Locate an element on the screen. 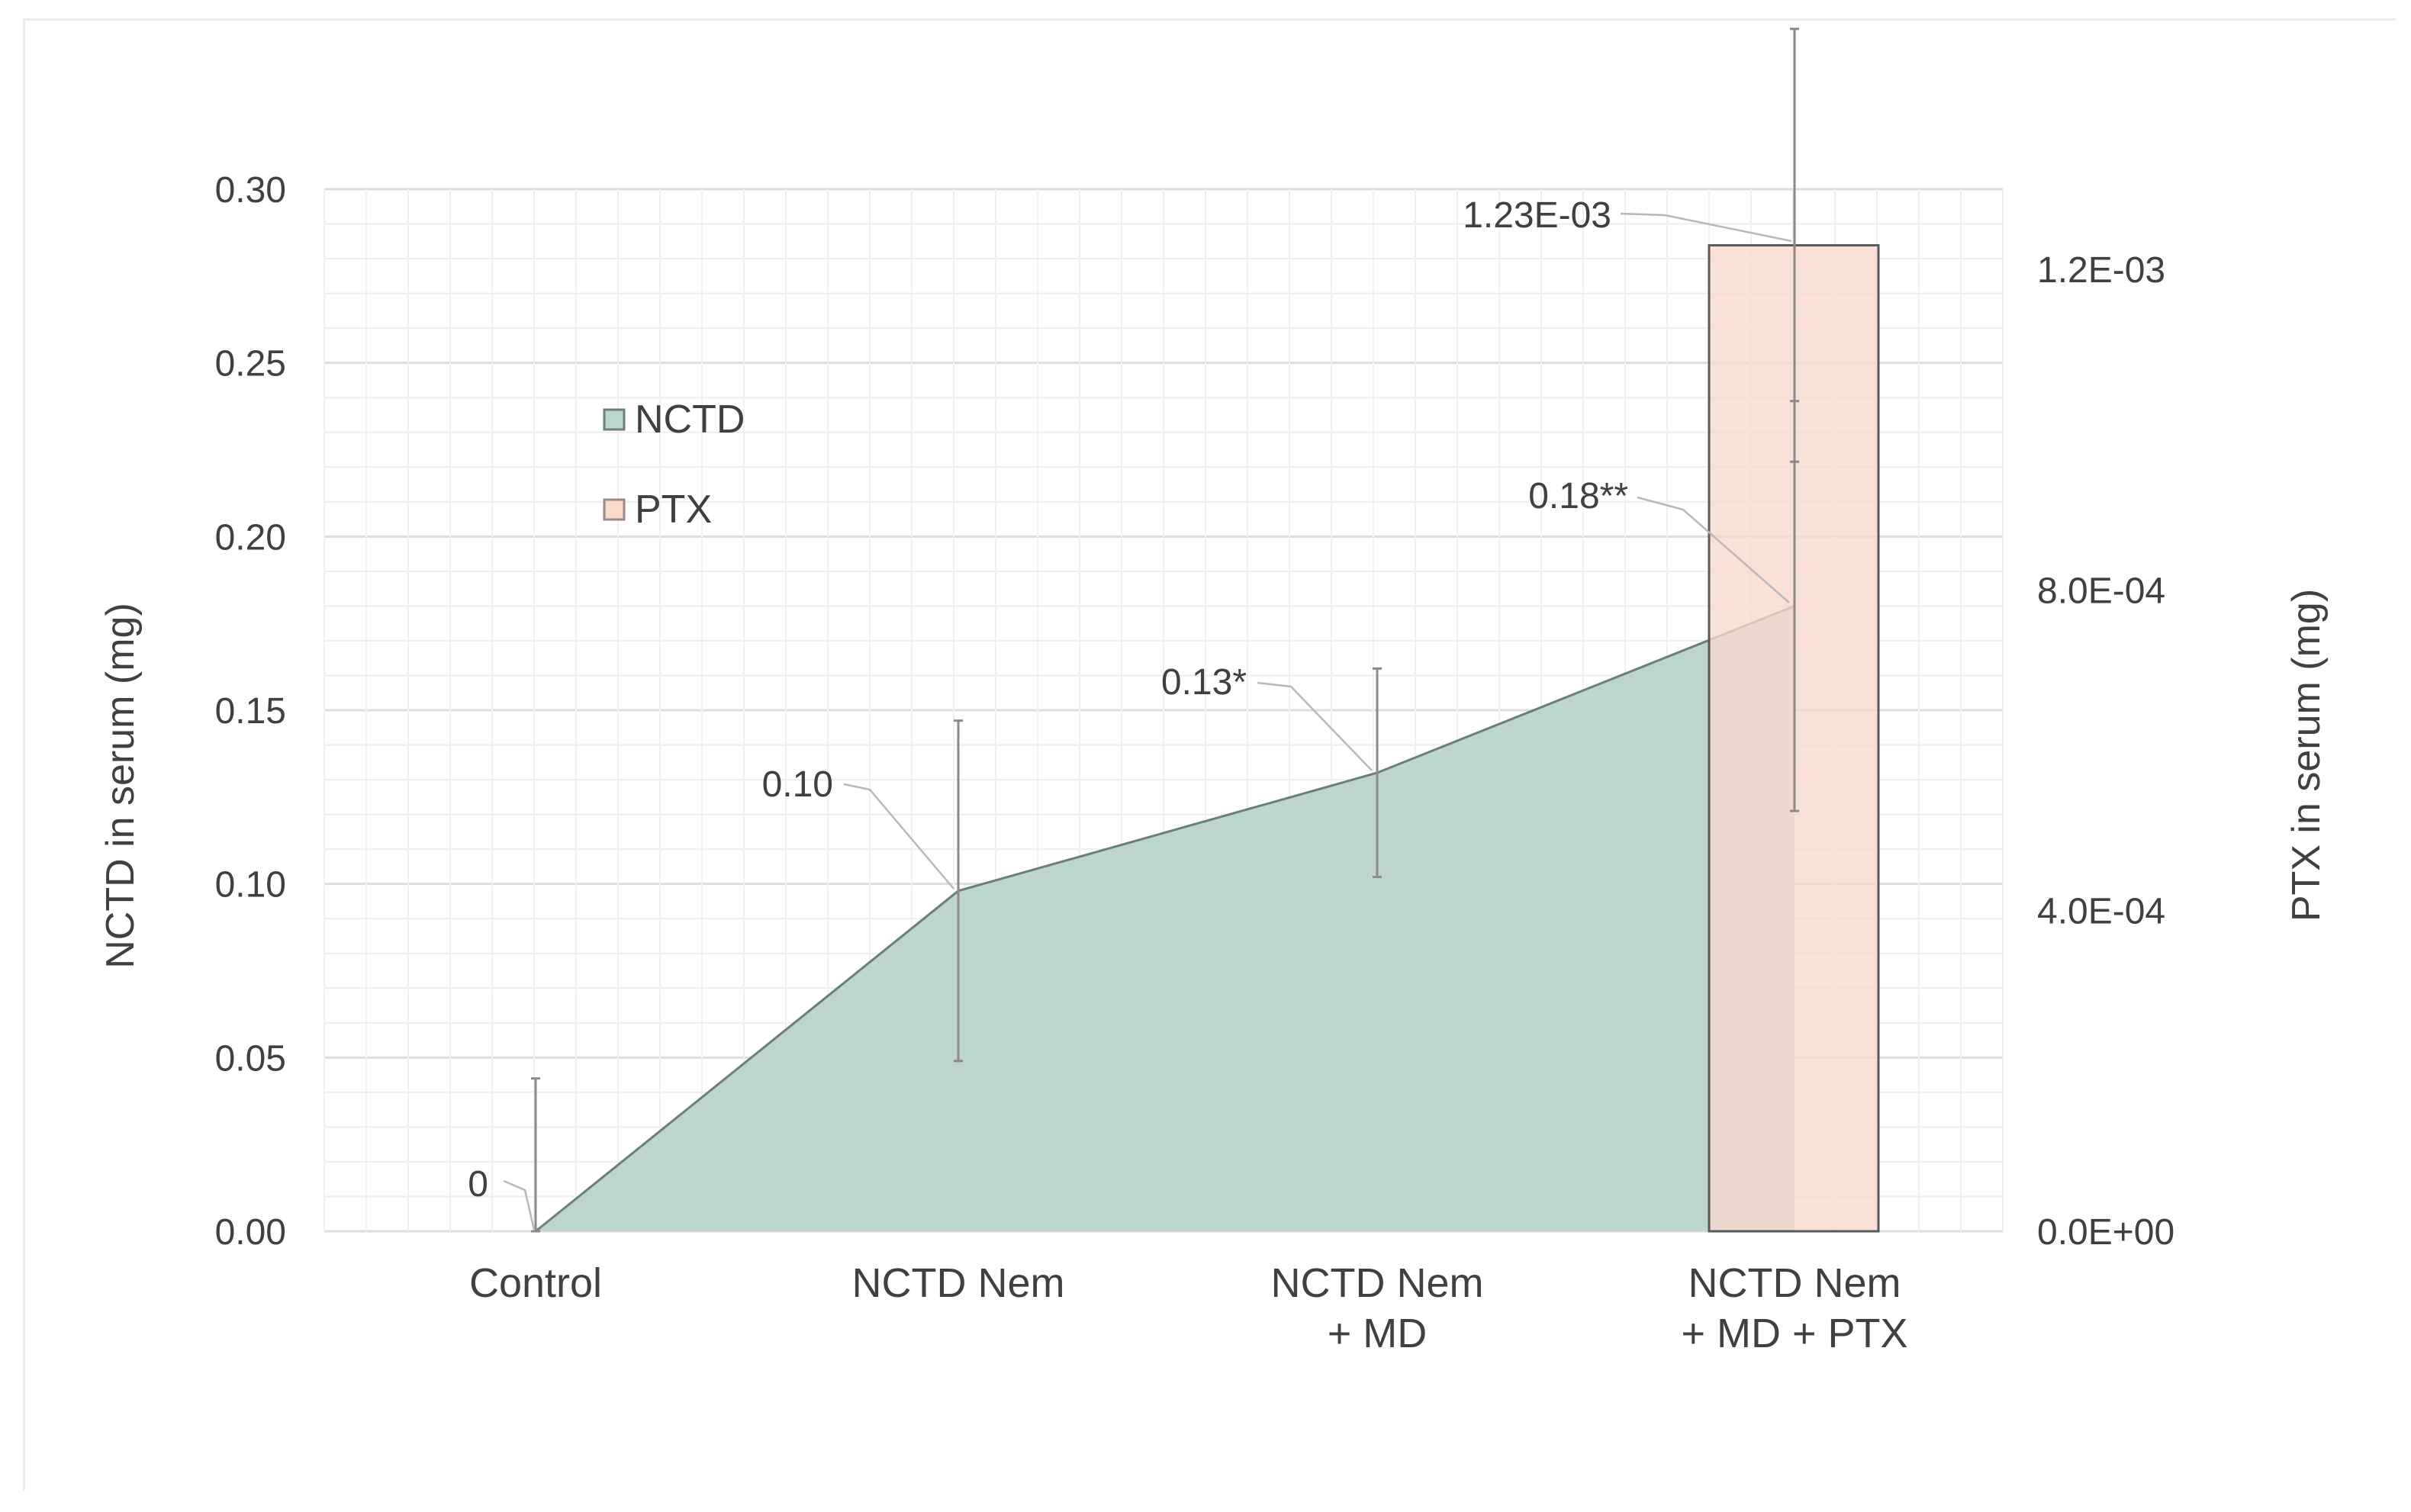 Image resolution: width=2411 pixels, height=1512 pixels. y-tick-label: 0.15 is located at coordinates (250, 712).